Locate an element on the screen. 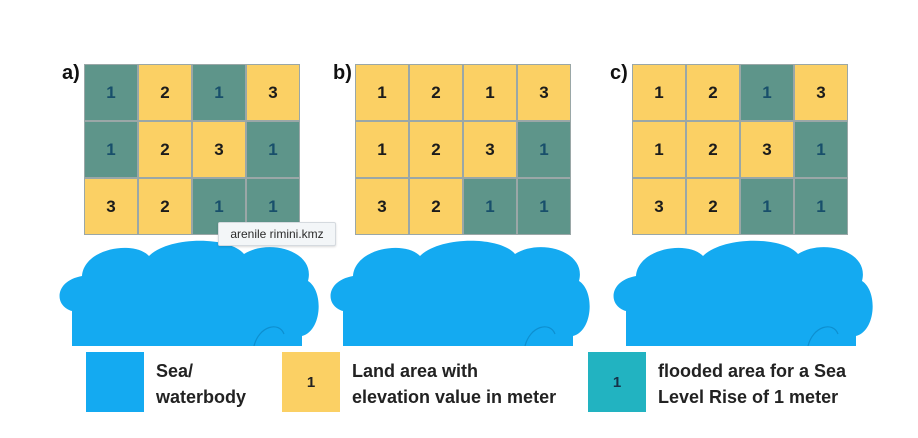  legend-land-line2: elevation value in meter is located at coordinates (454, 397).